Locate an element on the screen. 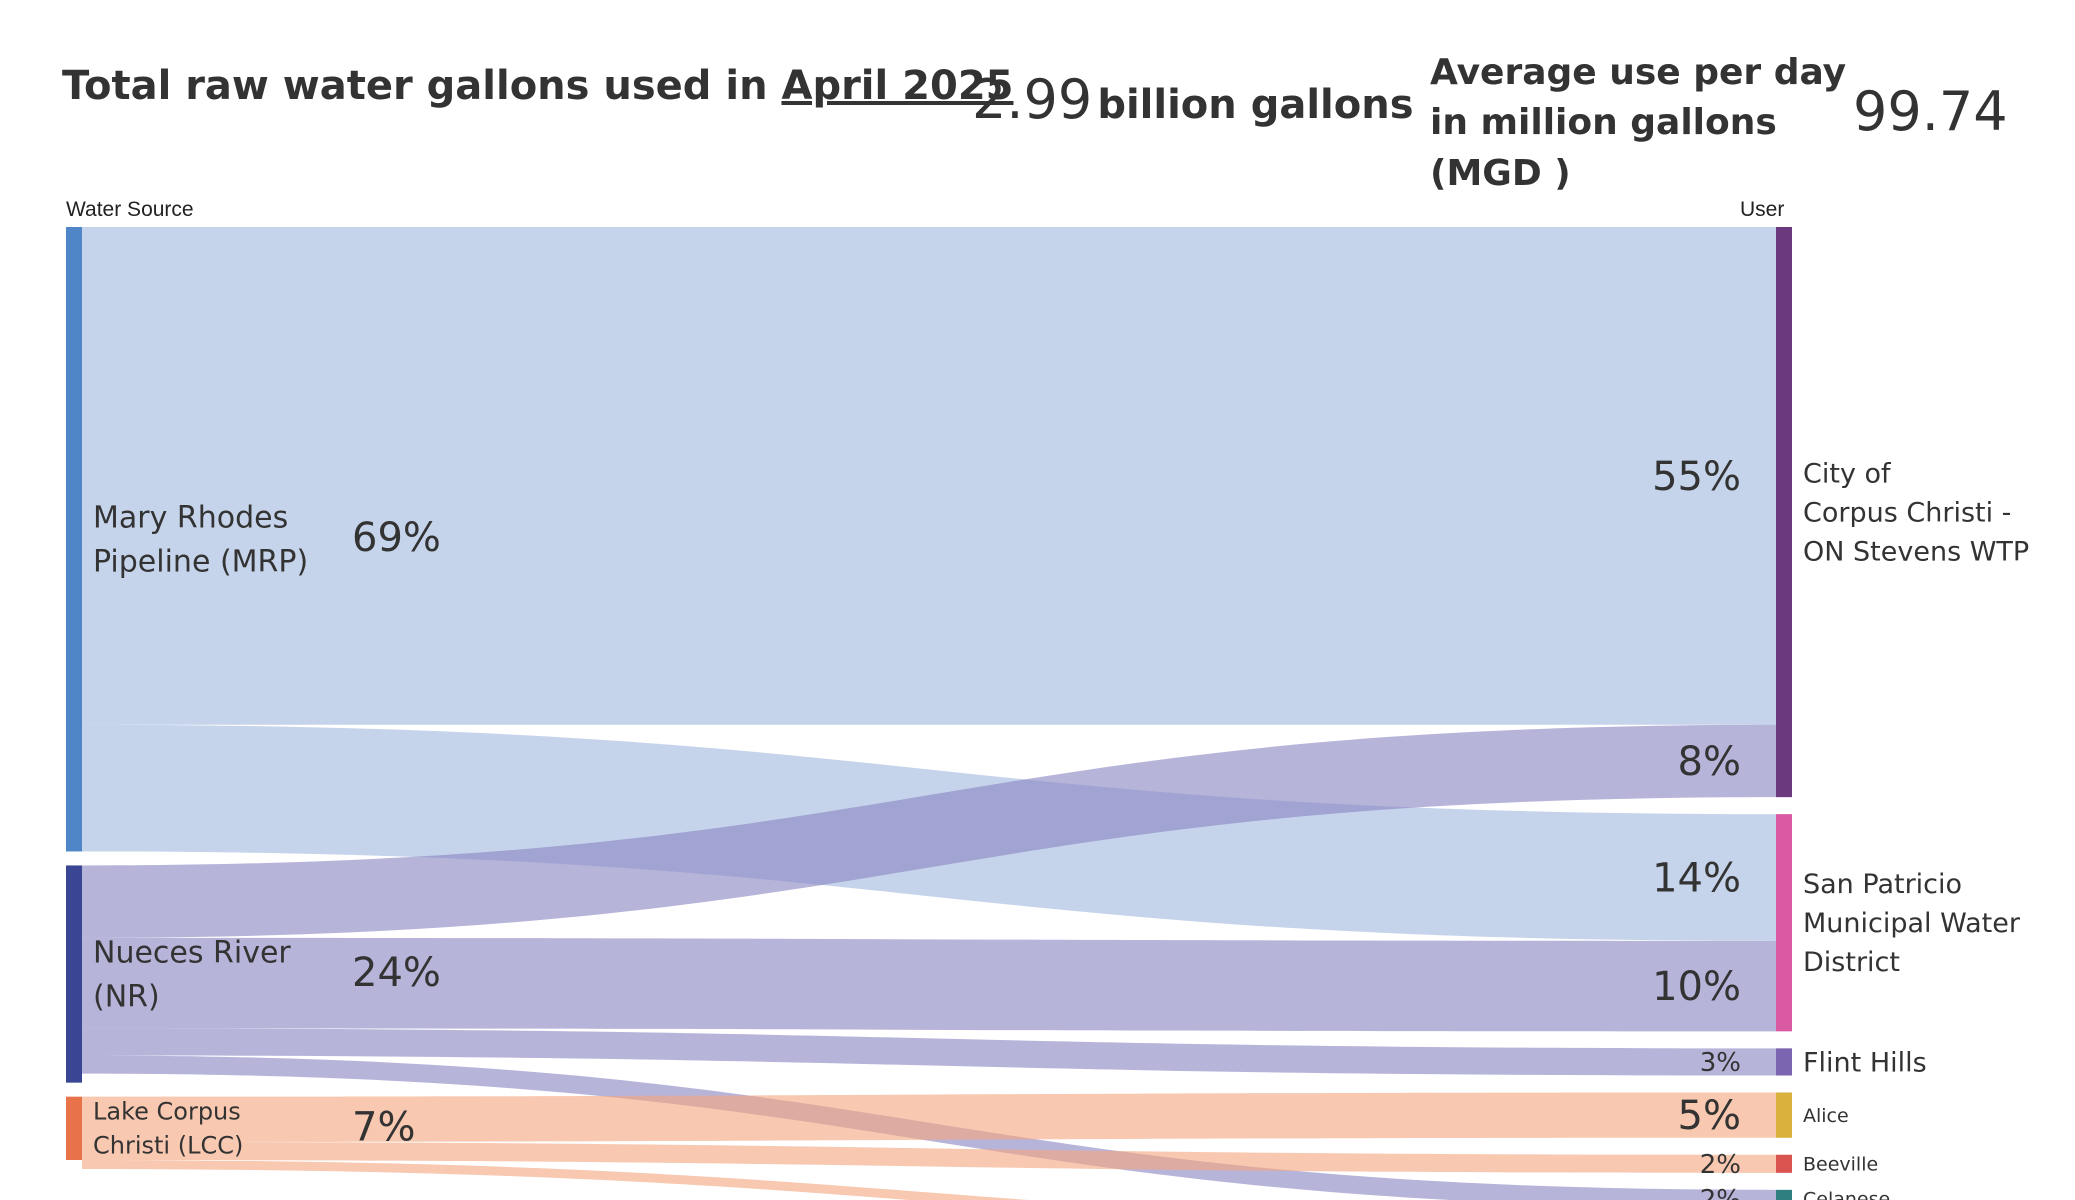 This screenshot has height=1200, width=2075. target-label-al: Alice is located at coordinates (1826, 1116).